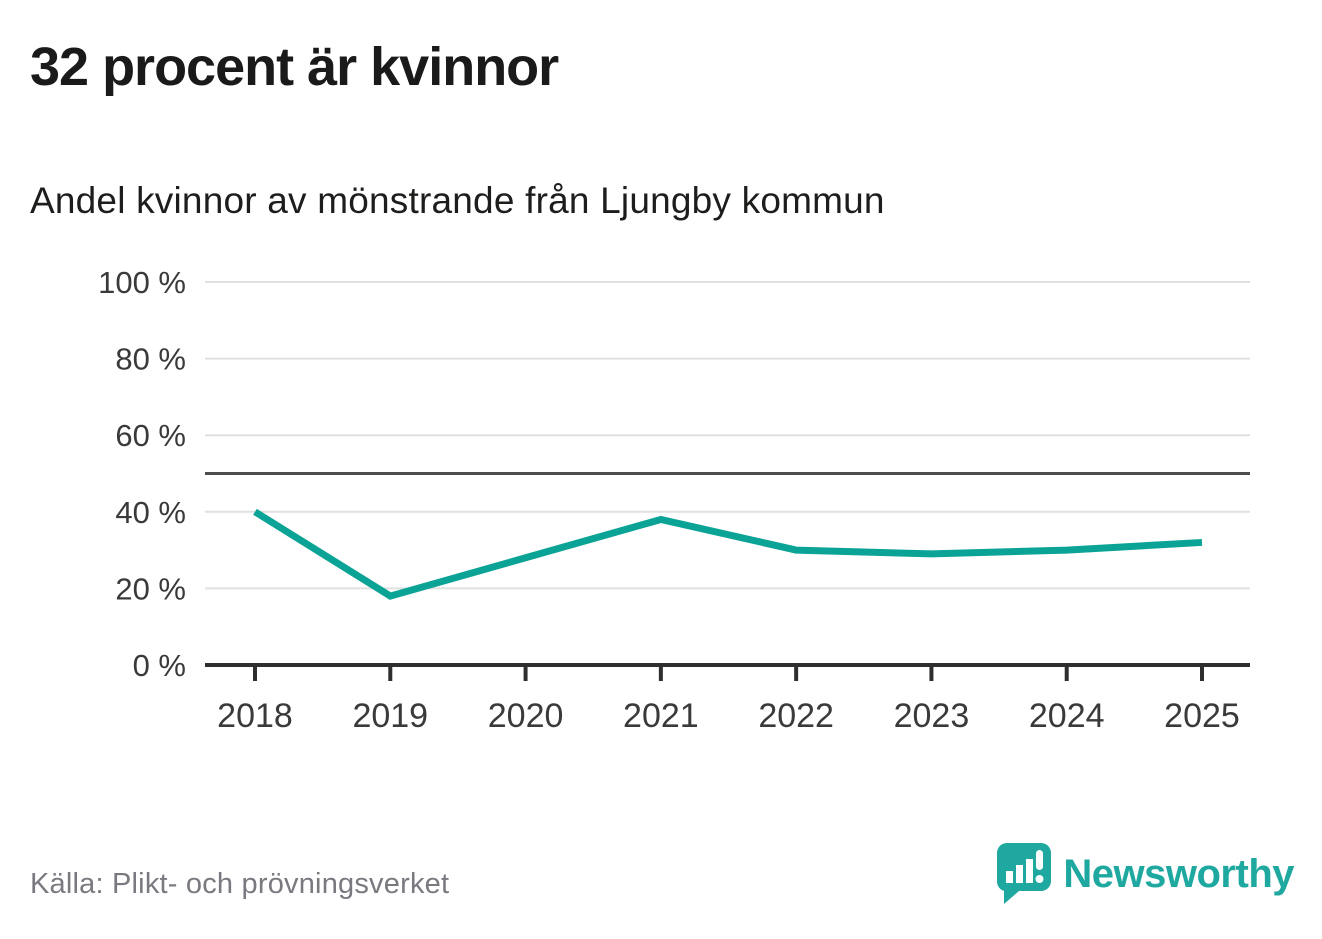 This screenshot has height=939, width=1322. Describe the element at coordinates (255, 716) in the screenshot. I see `x-tick-label-2018: 2018` at that location.